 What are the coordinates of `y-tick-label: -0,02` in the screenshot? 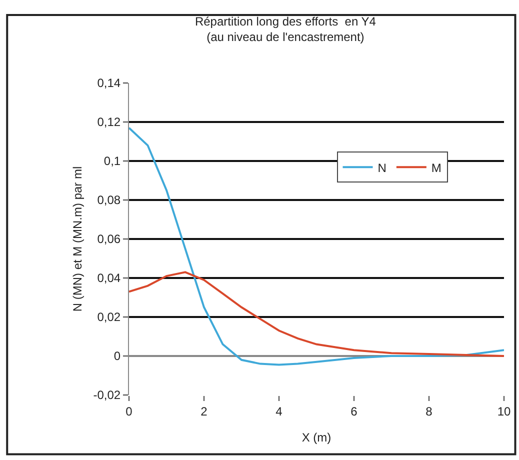 It's located at (107, 395).